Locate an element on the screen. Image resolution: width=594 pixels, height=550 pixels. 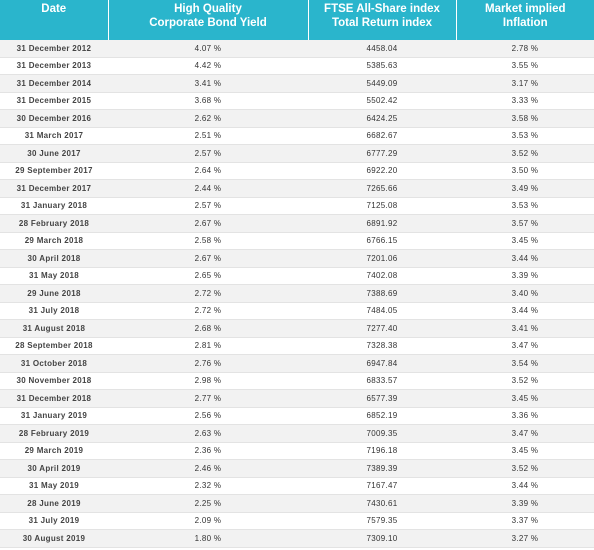
cell-ftse-index: 6947.84 is located at coordinates (382, 363).